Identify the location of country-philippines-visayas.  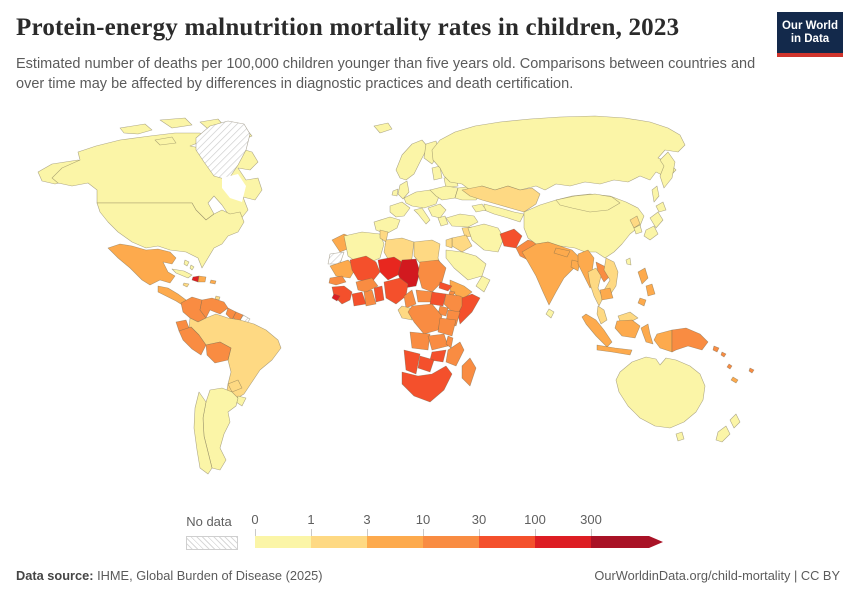
(650, 290).